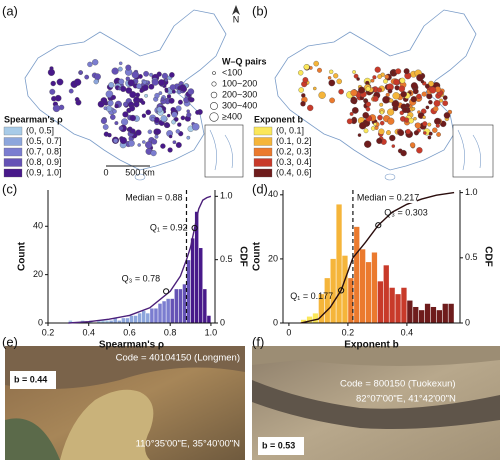 The height and width of the screenshot is (467, 500). Describe the element at coordinates (371, 345) in the screenshot. I see `x-axis-label: Exponent b` at that location.